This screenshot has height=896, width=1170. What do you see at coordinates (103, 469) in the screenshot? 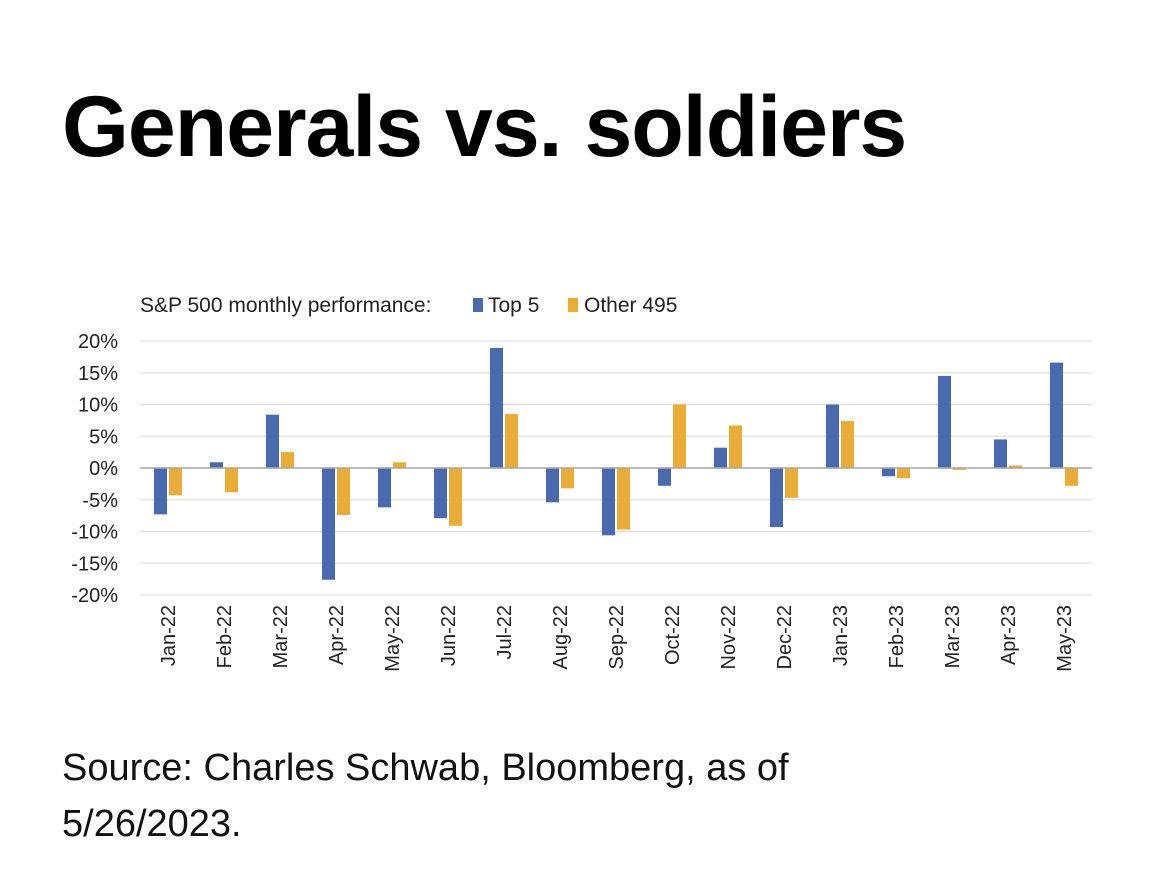
I see `y-tick-label: 0%` at bounding box center [103, 469].